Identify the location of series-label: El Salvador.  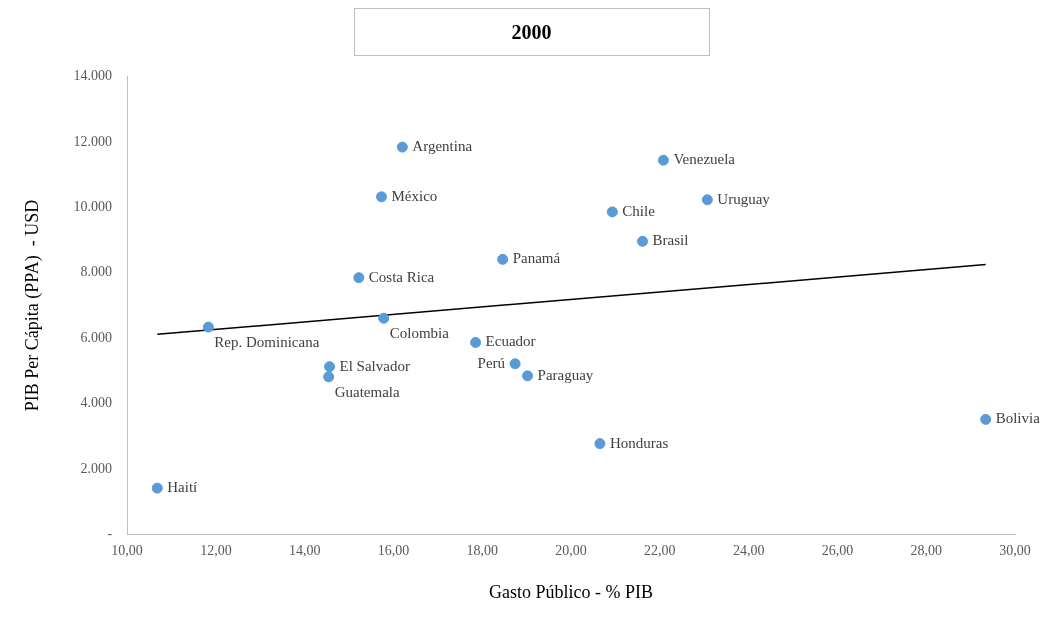
(374, 365).